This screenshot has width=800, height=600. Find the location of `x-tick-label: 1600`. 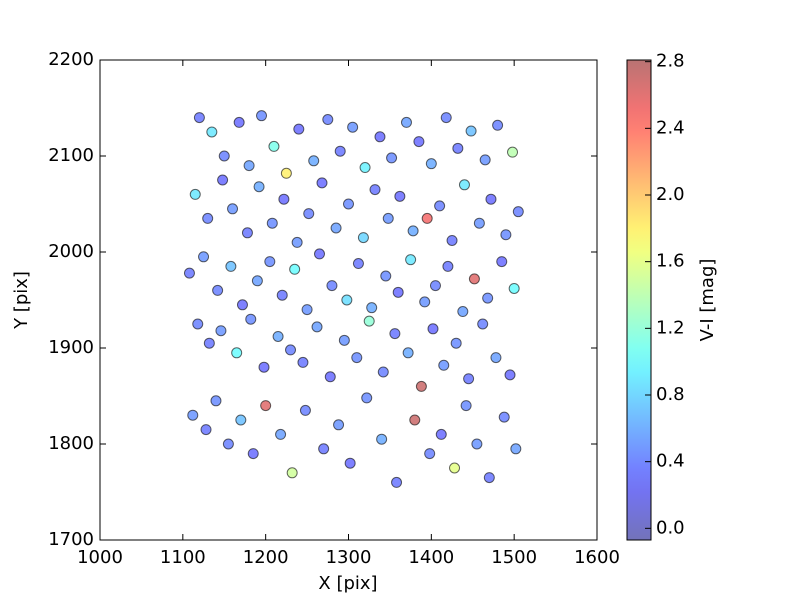

x-tick-label: 1600 is located at coordinates (597, 557).